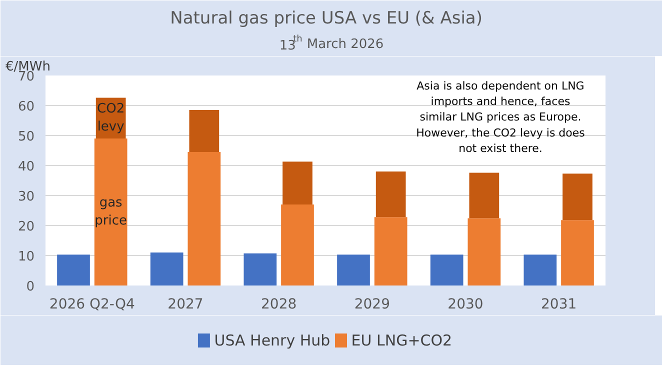 The image size is (662, 377). What do you see at coordinates (272, 341) in the screenshot?
I see `legend-label: USA Henry Hub` at bounding box center [272, 341].